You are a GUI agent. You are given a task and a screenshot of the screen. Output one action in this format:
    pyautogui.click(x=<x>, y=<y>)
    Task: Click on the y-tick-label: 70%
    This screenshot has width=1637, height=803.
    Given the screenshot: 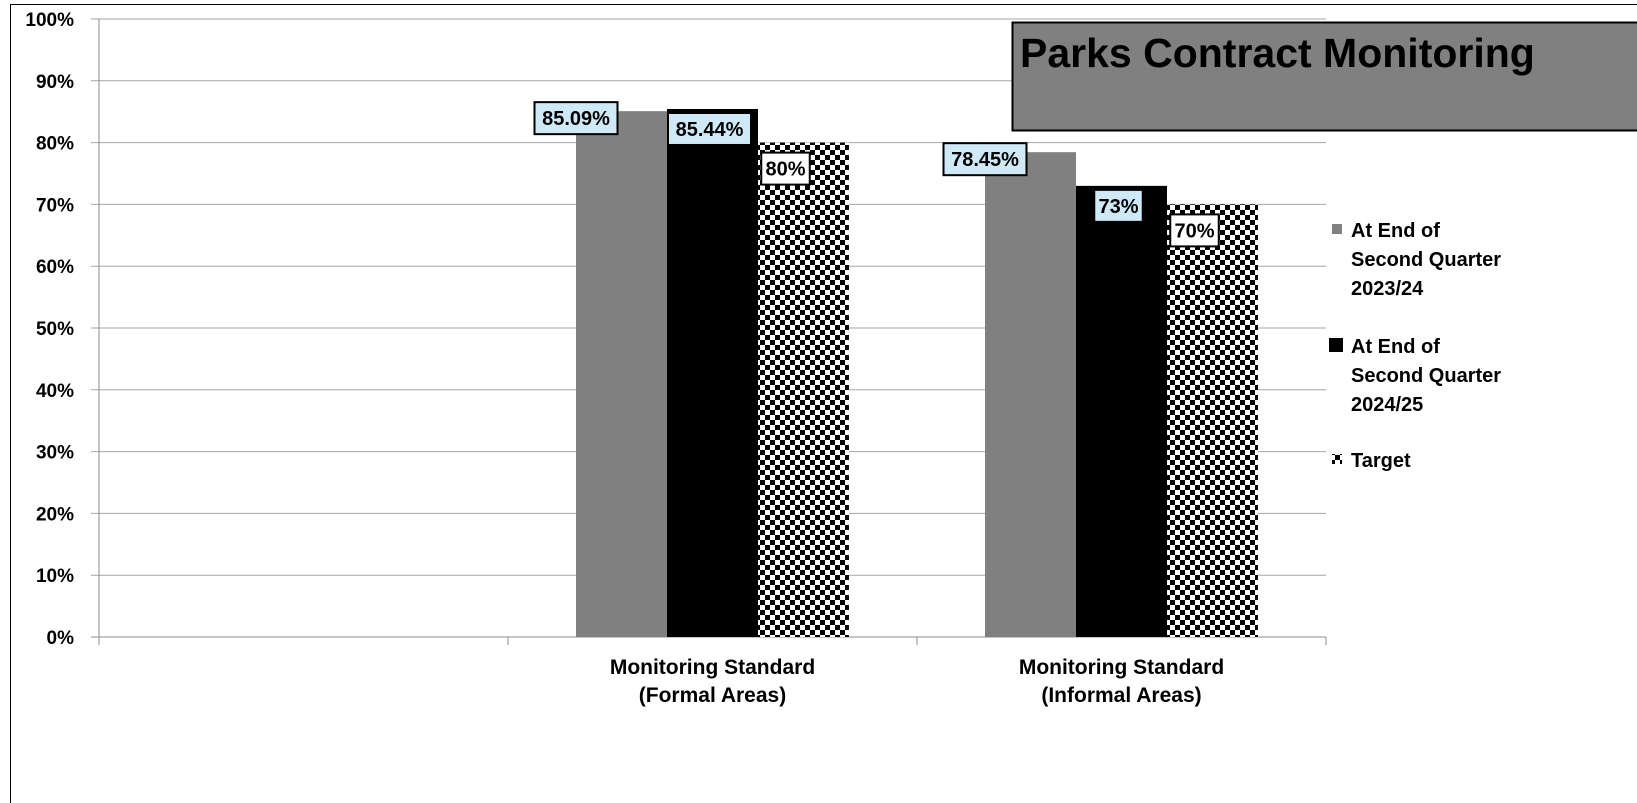 What is the action you would take?
    pyautogui.click(x=55, y=205)
    